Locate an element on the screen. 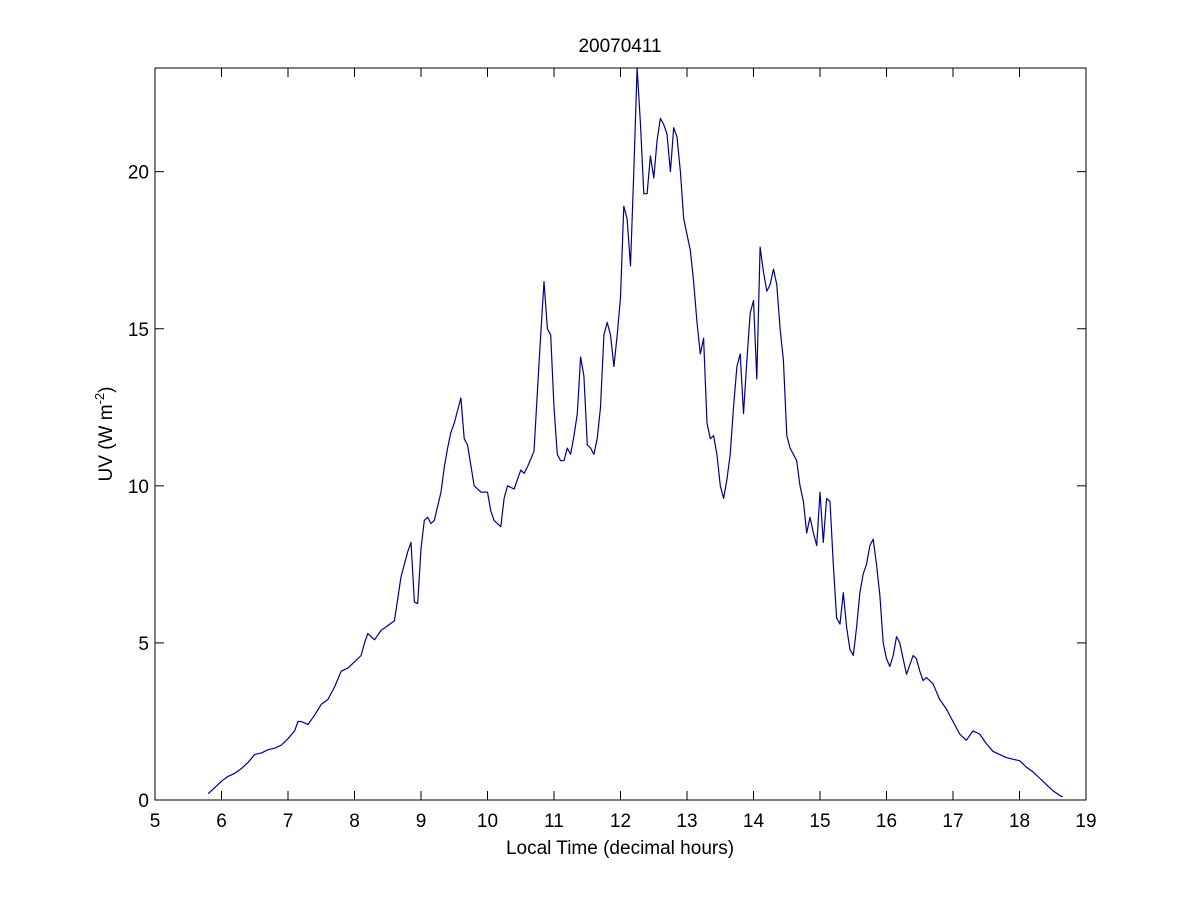 This screenshot has height=900, width=1200. y-tick-label: 15 is located at coordinates (138, 330).